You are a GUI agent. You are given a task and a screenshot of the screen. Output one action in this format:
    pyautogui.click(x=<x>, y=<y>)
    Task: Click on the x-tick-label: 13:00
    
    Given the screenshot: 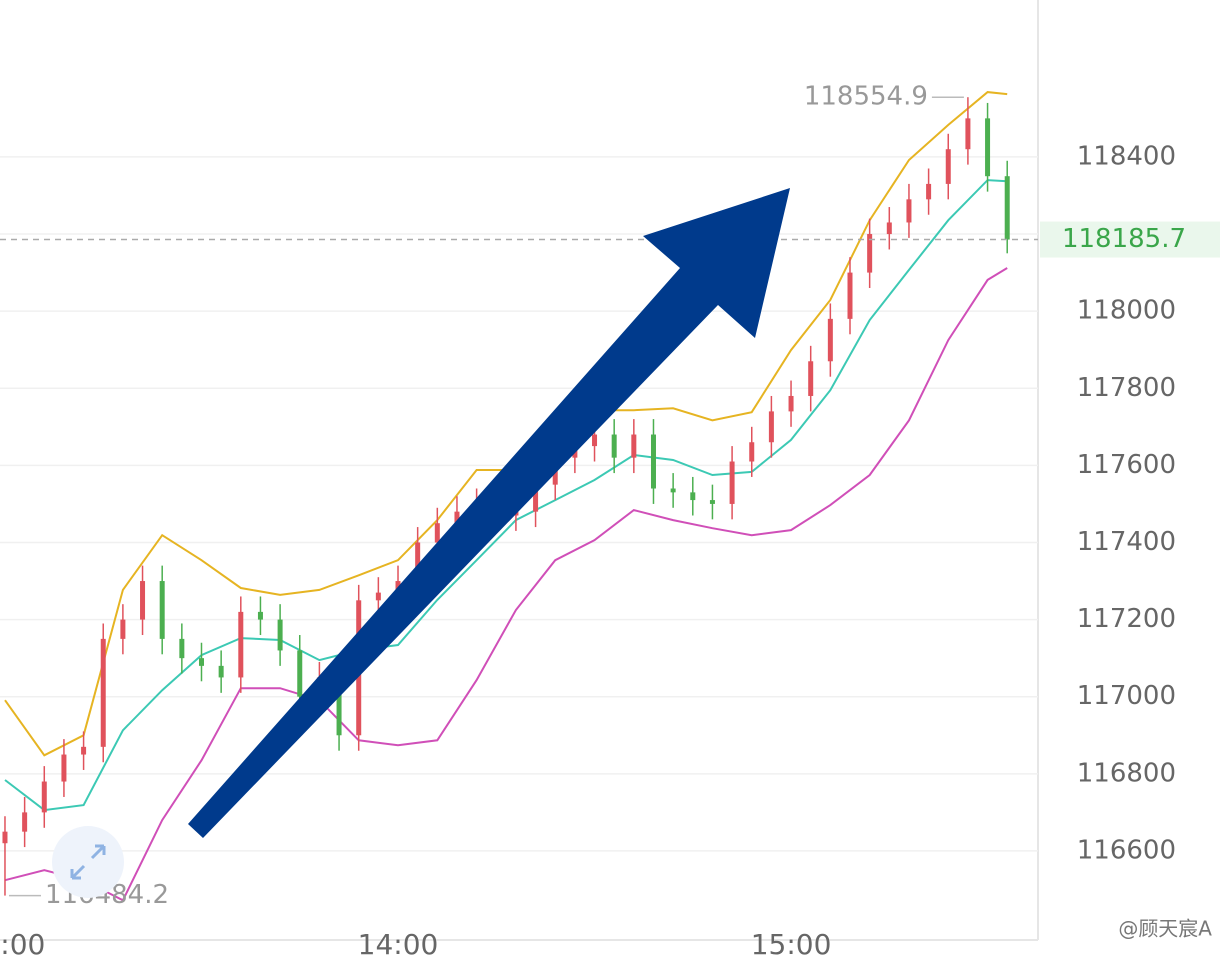 What is the action you would take?
    pyautogui.click(x=22, y=942)
    